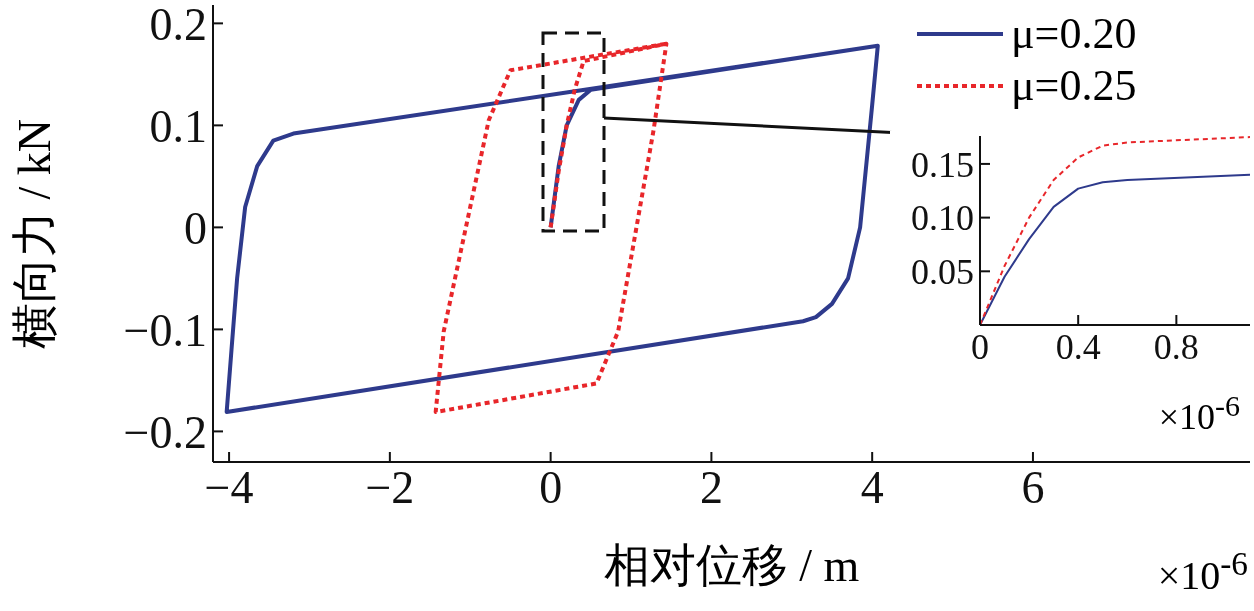 This screenshot has height=611, width=1254. I want to click on x-tick-label: 0, so click(551, 487).